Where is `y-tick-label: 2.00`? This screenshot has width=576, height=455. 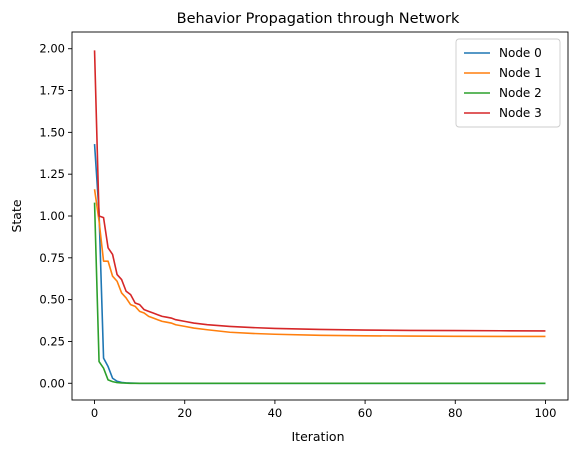
y-tick-label: 2.00 is located at coordinates (52, 49).